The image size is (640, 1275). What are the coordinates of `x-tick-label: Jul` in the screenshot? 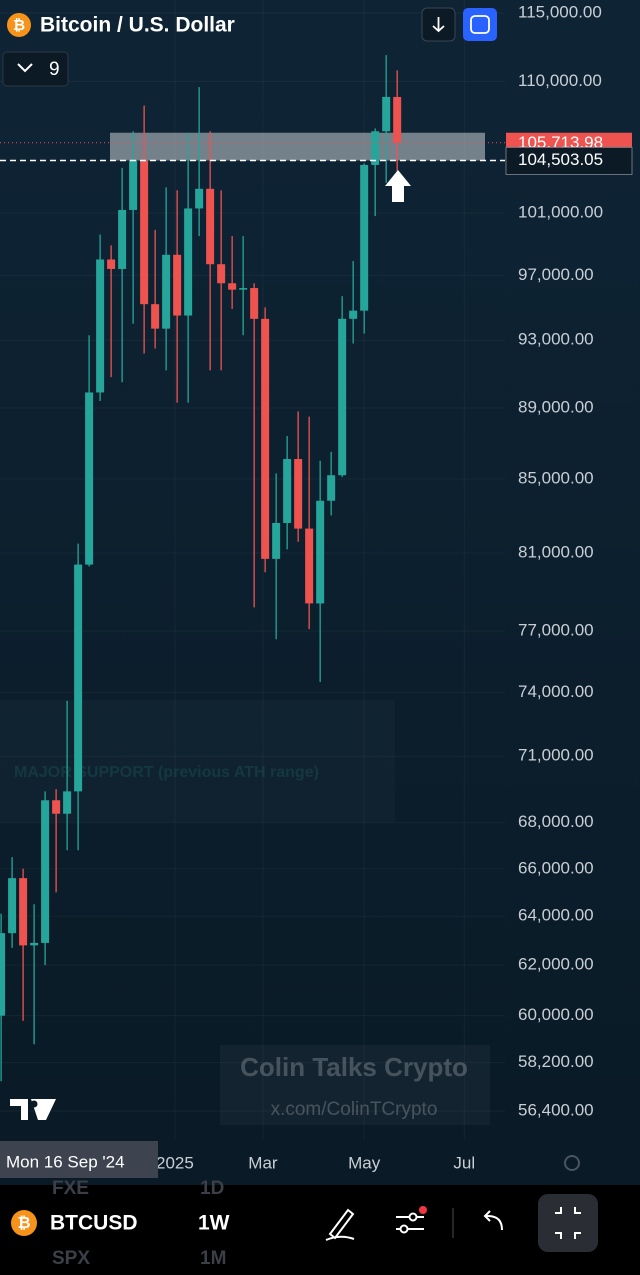 It's located at (464, 1162).